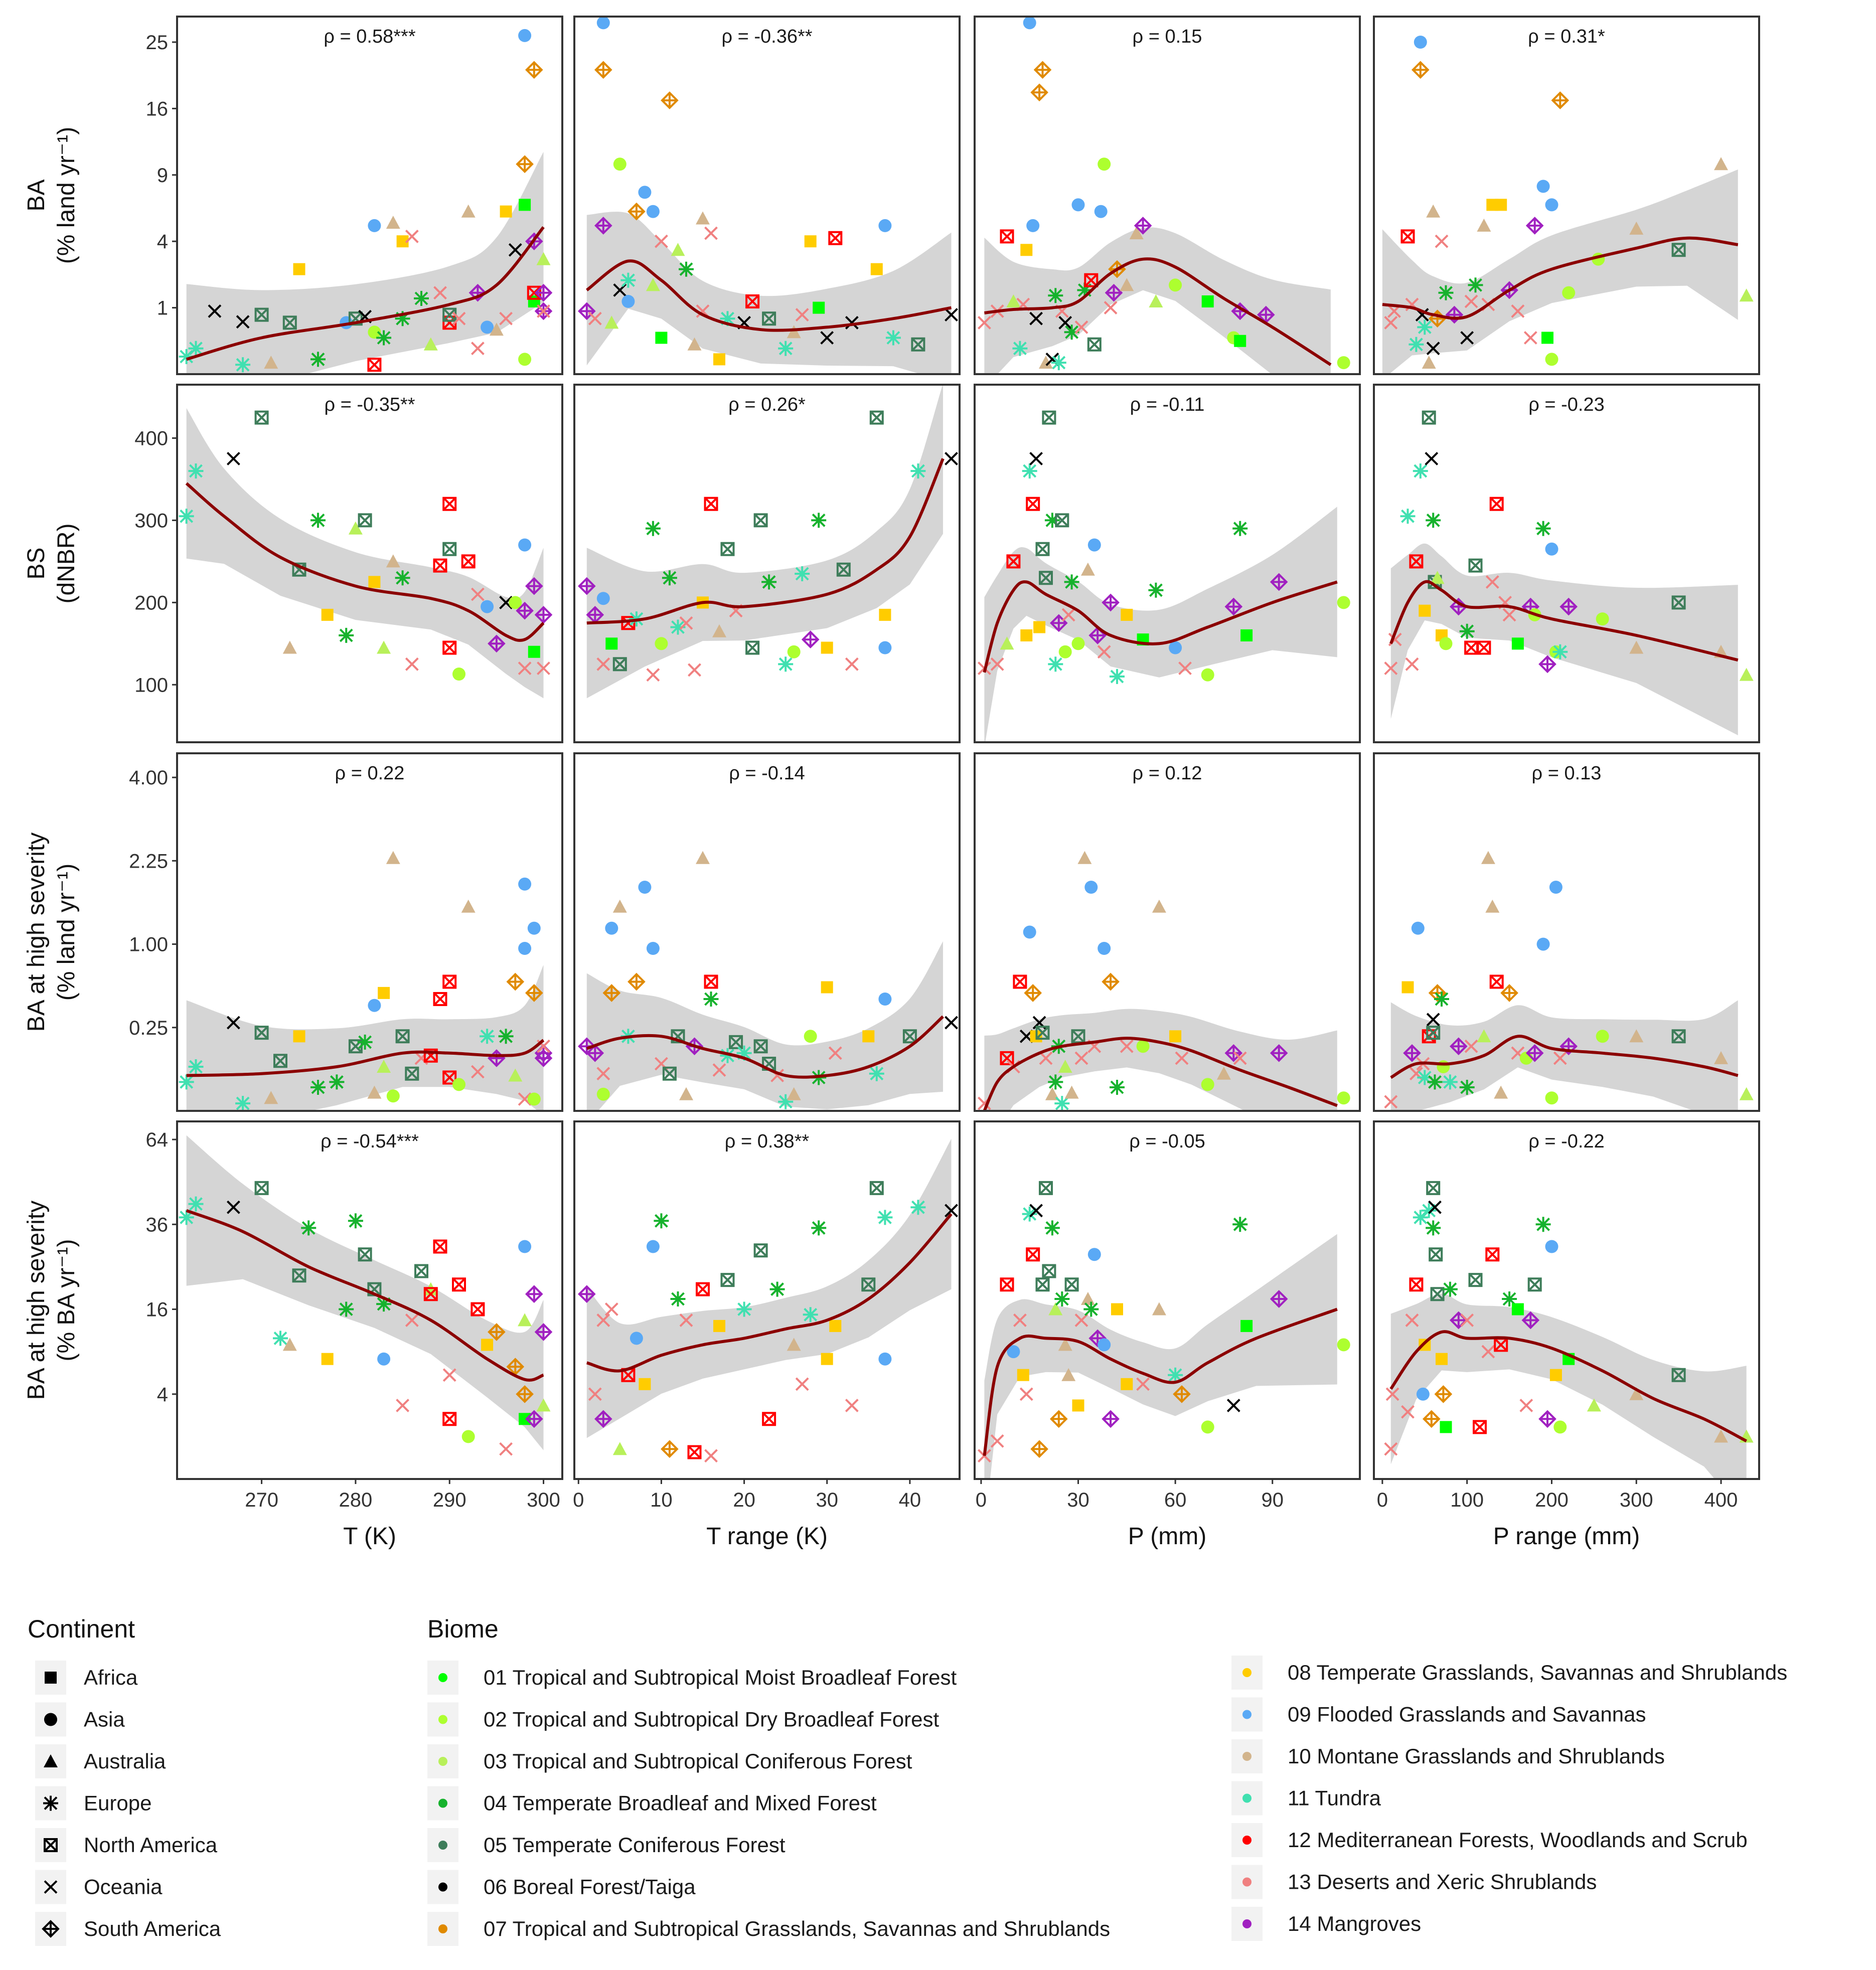  I want to click on panel-border, so click(369, 932).